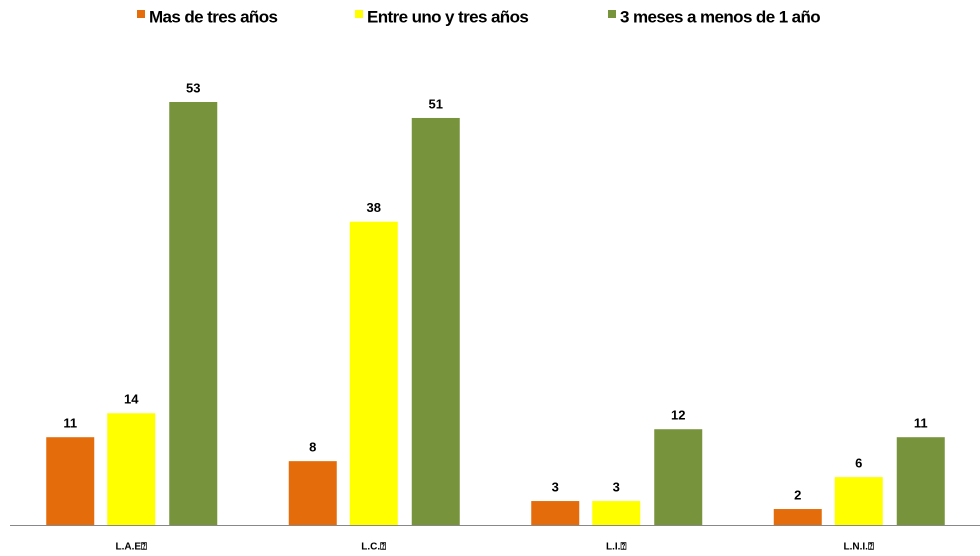  Describe the element at coordinates (447, 16) in the screenshot. I see `legend-label: Entre uno y tres años` at that location.